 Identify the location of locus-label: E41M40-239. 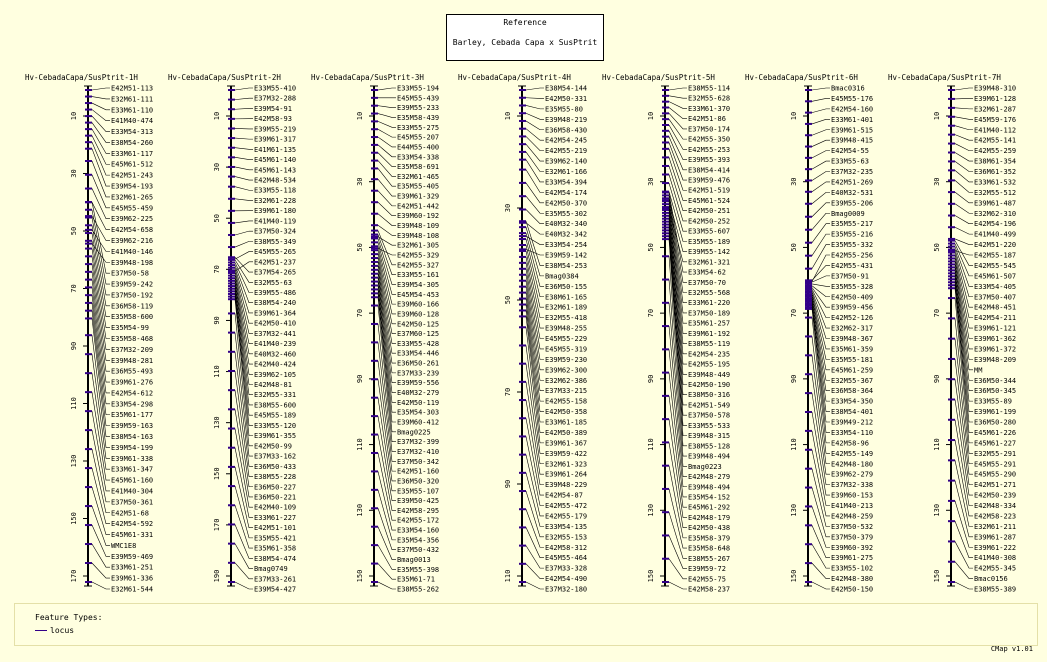
(275, 344).